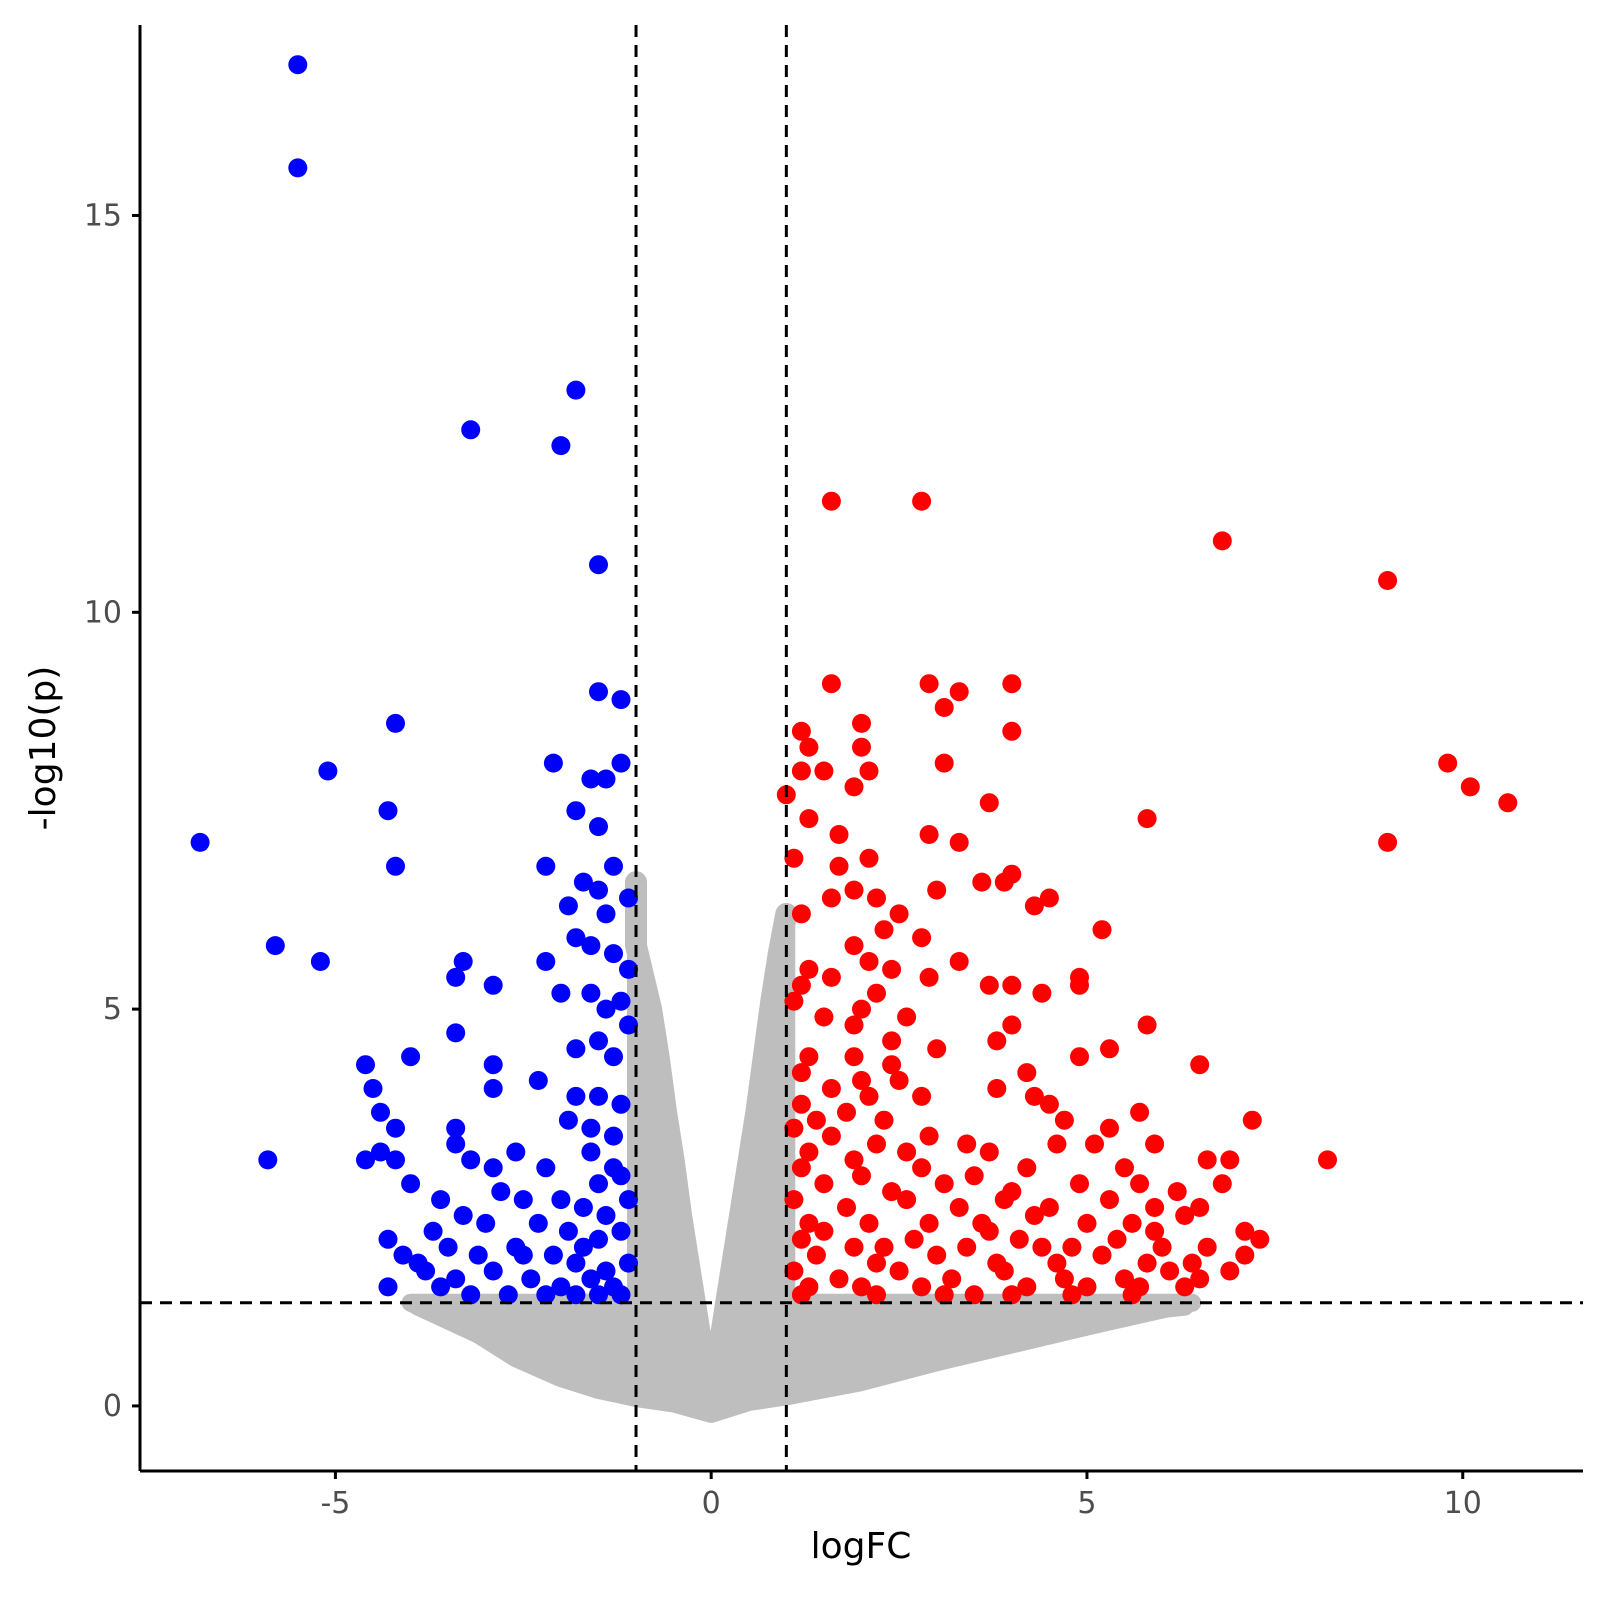  I want to click on ns-right-arm, so click(749, 1148).